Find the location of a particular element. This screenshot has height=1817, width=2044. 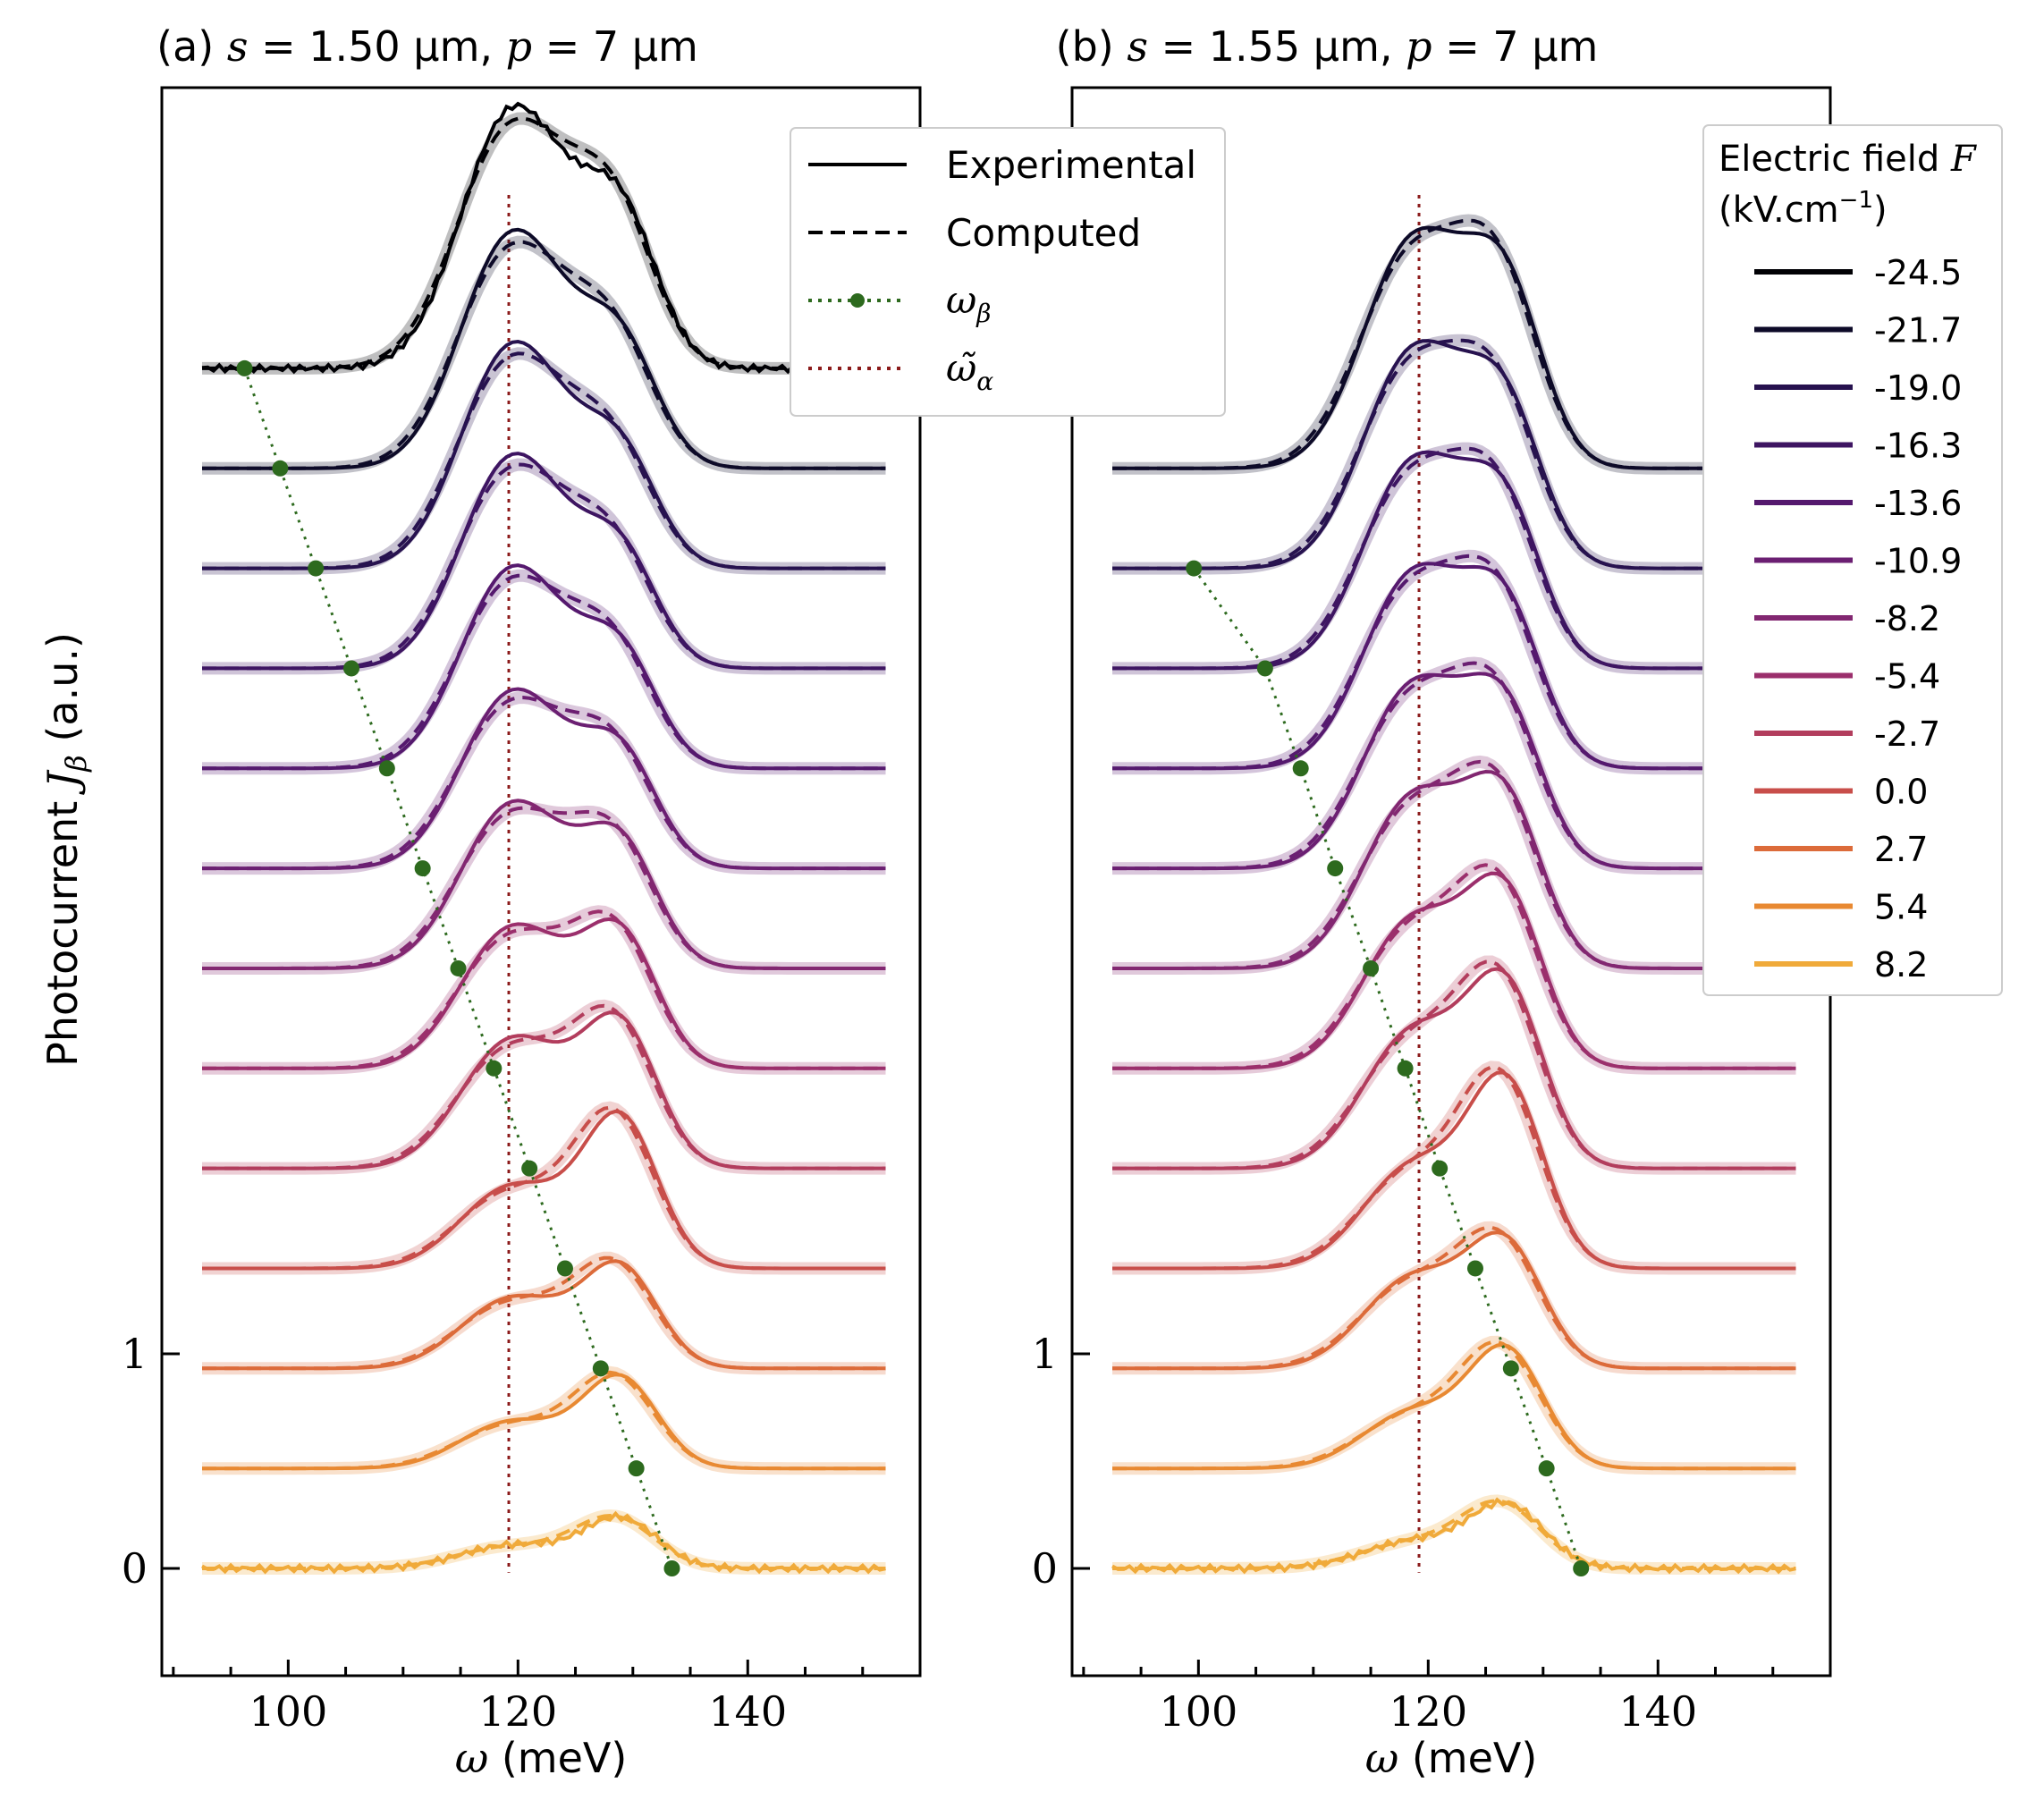

legend-field-title: Electric field F is located at coordinates (1848, 159).